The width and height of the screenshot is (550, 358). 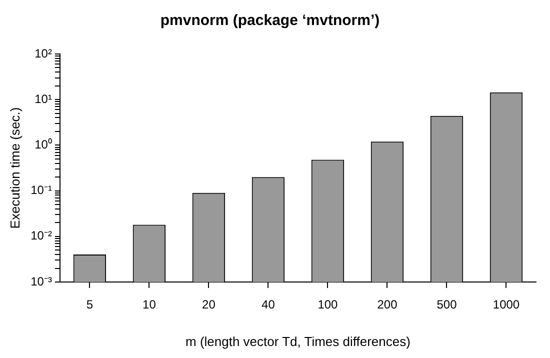 I want to click on y-axis-title: Execution time (sec.), so click(x=14, y=168).